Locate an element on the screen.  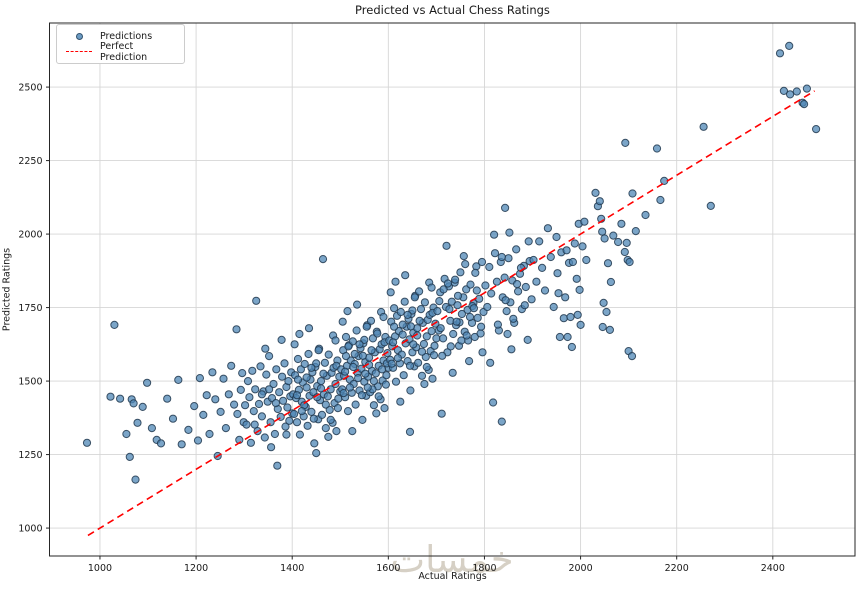
x-tick-label: 1400 is located at coordinates (292, 568).